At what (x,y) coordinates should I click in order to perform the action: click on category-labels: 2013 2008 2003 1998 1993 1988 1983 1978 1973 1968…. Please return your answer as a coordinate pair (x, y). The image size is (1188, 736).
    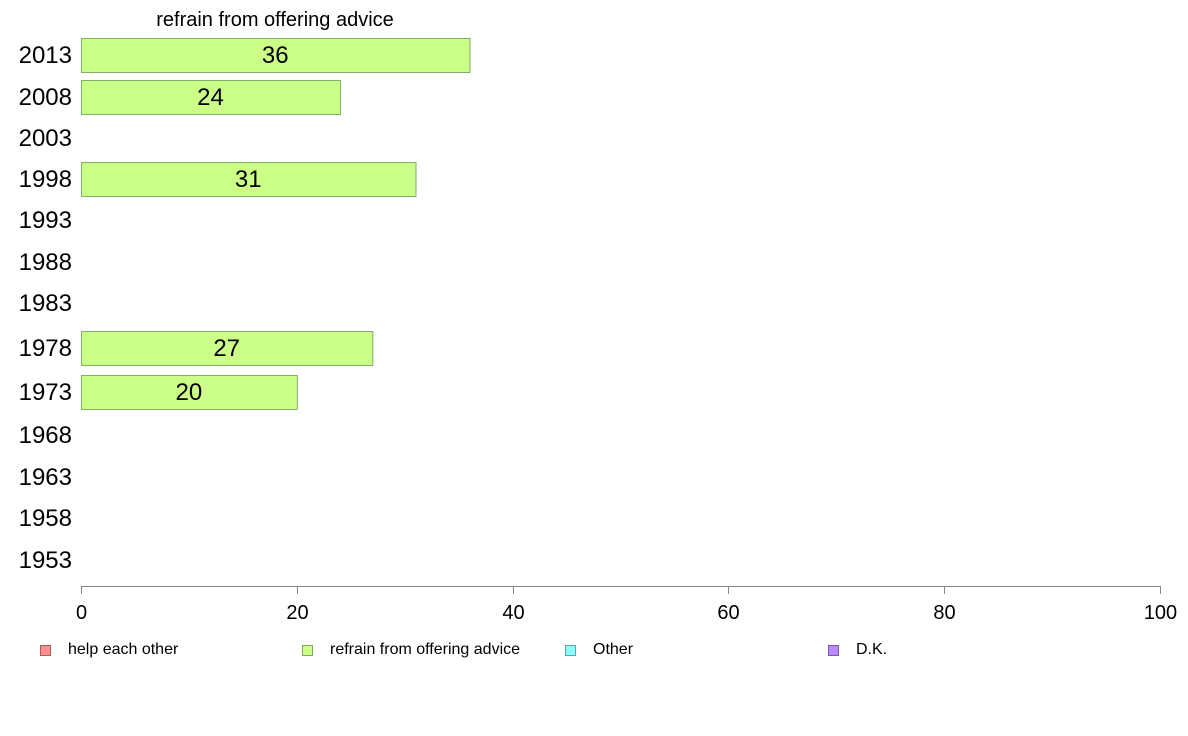
    Looking at the image, I should click on (45, 308).